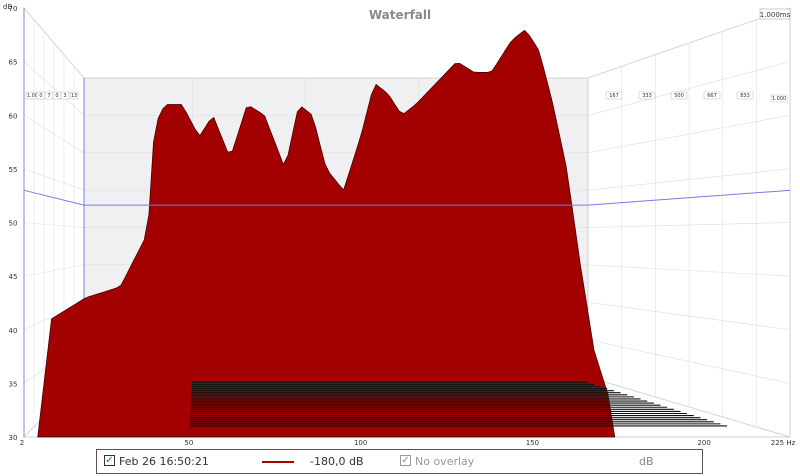 The height and width of the screenshot is (476, 800). I want to click on time-tick-label: 500, so click(679, 96).